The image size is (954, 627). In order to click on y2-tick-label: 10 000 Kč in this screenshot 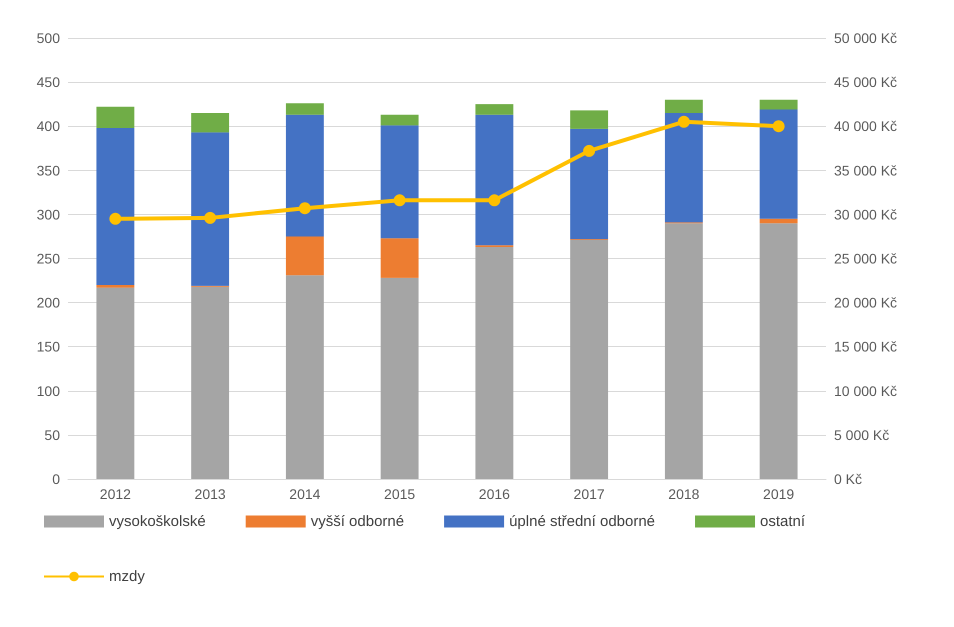, I will do `click(866, 390)`.